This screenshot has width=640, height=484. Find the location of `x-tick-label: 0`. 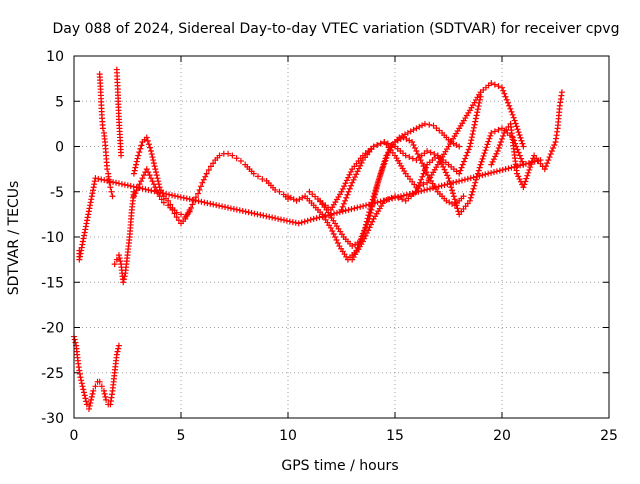

x-tick-label: 0 is located at coordinates (74, 436).